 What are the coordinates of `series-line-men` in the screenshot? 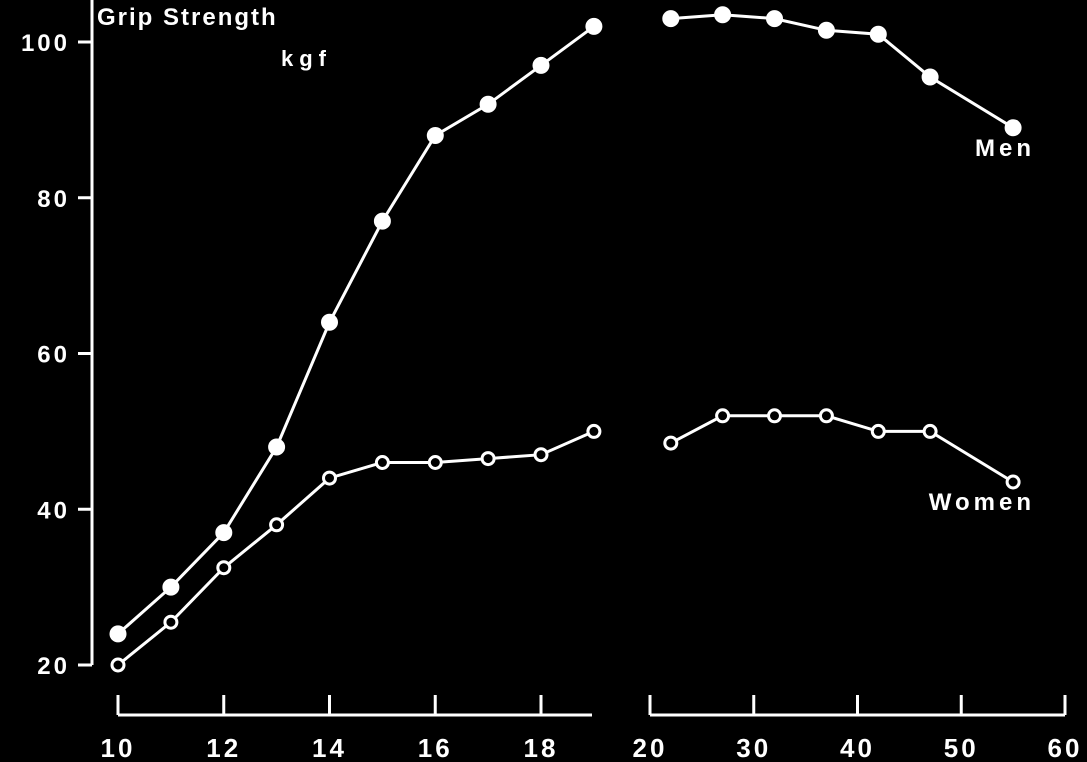 It's located at (842, 71).